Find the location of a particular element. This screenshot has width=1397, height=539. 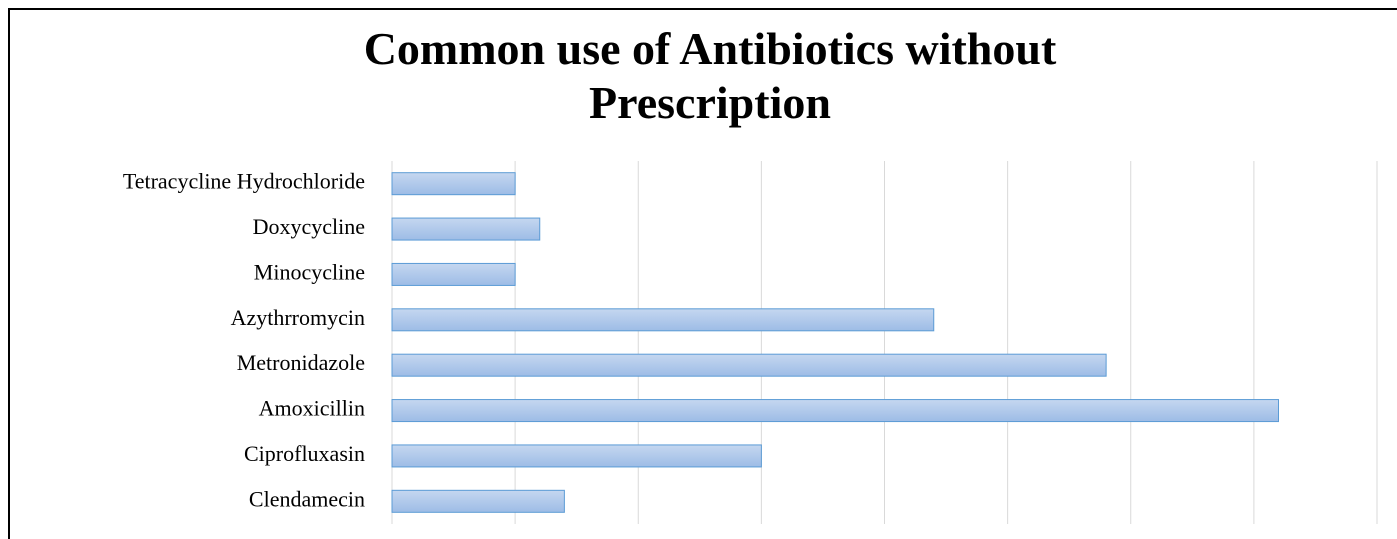

y-tick-label: Ciprofluxasin is located at coordinates (304, 453).